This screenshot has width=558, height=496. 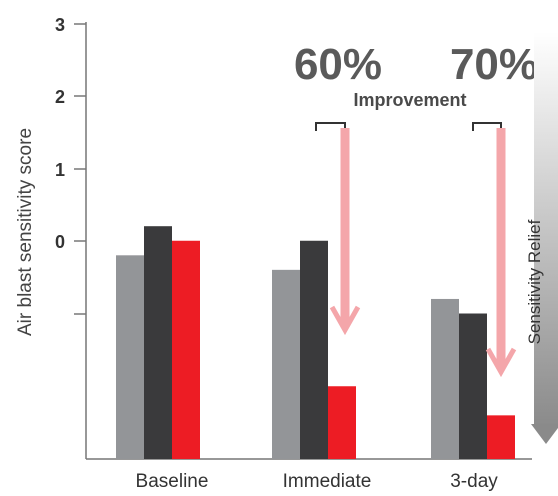 I want to click on y-axis-label: Air blast sensitivity score, so click(x=25, y=232).